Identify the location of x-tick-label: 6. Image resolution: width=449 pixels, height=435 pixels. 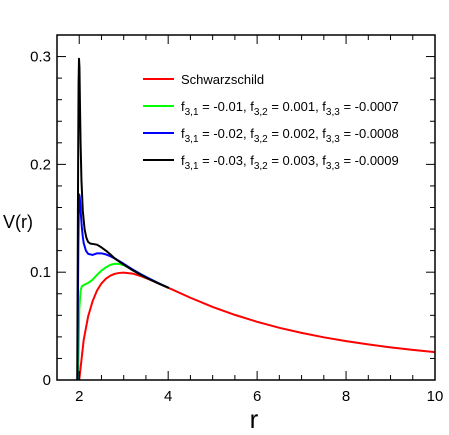
(257, 396).